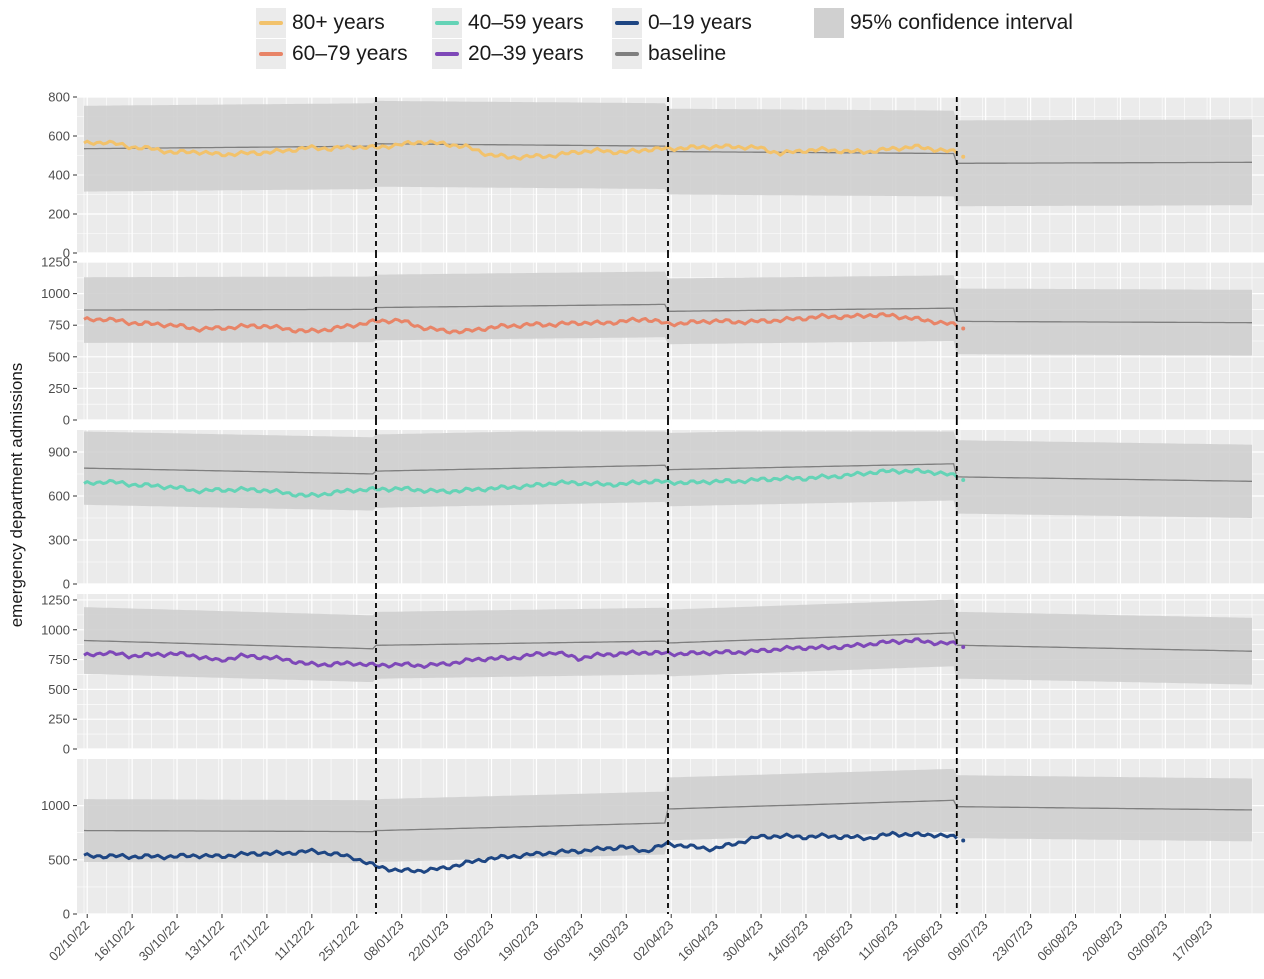 Image resolution: width=1264 pixels, height=979 pixels. I want to click on legend-item-40-59: 40–59 years, so click(508, 23).